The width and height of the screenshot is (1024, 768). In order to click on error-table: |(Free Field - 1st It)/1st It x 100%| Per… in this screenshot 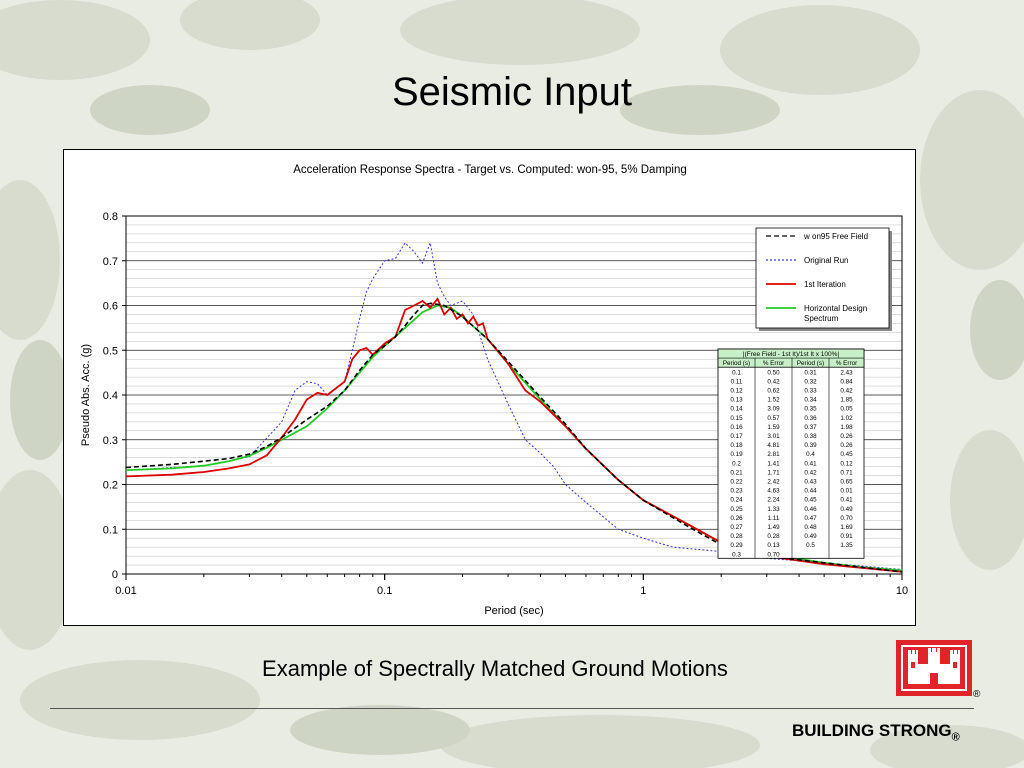, I will do `click(791, 453)`.